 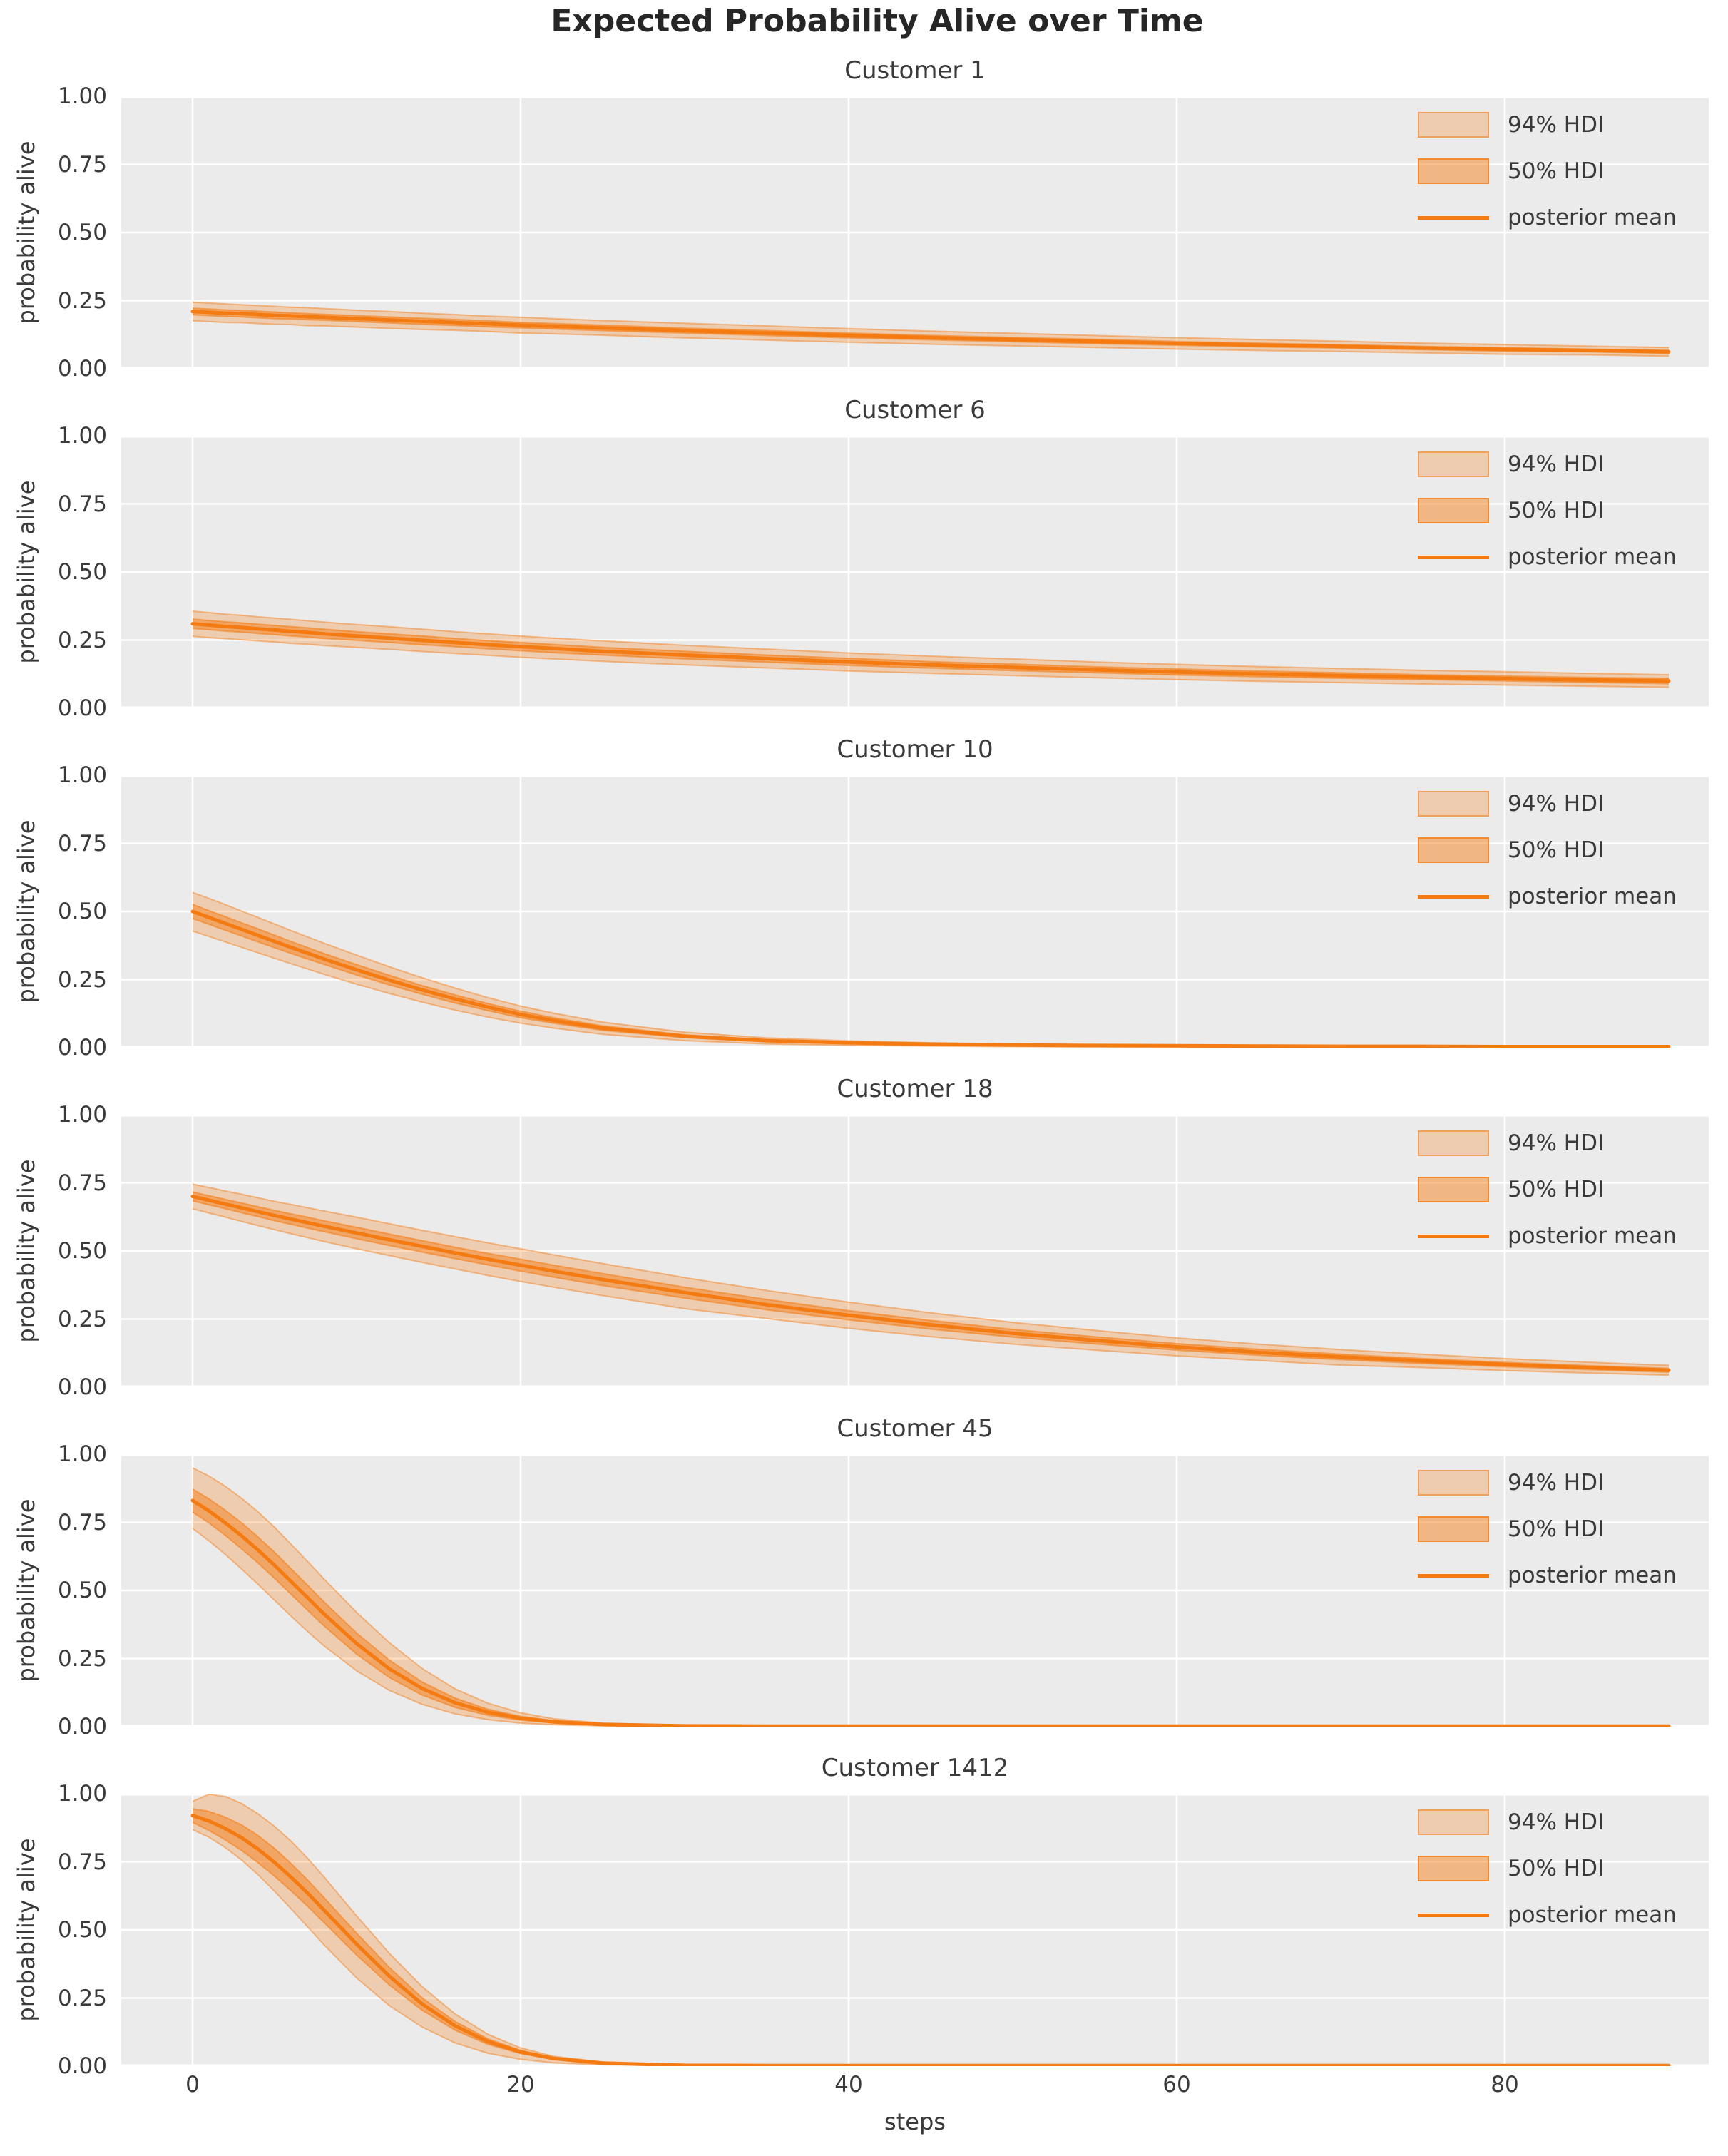 I want to click on x-tick-label: 20, so click(x=520, y=2085).